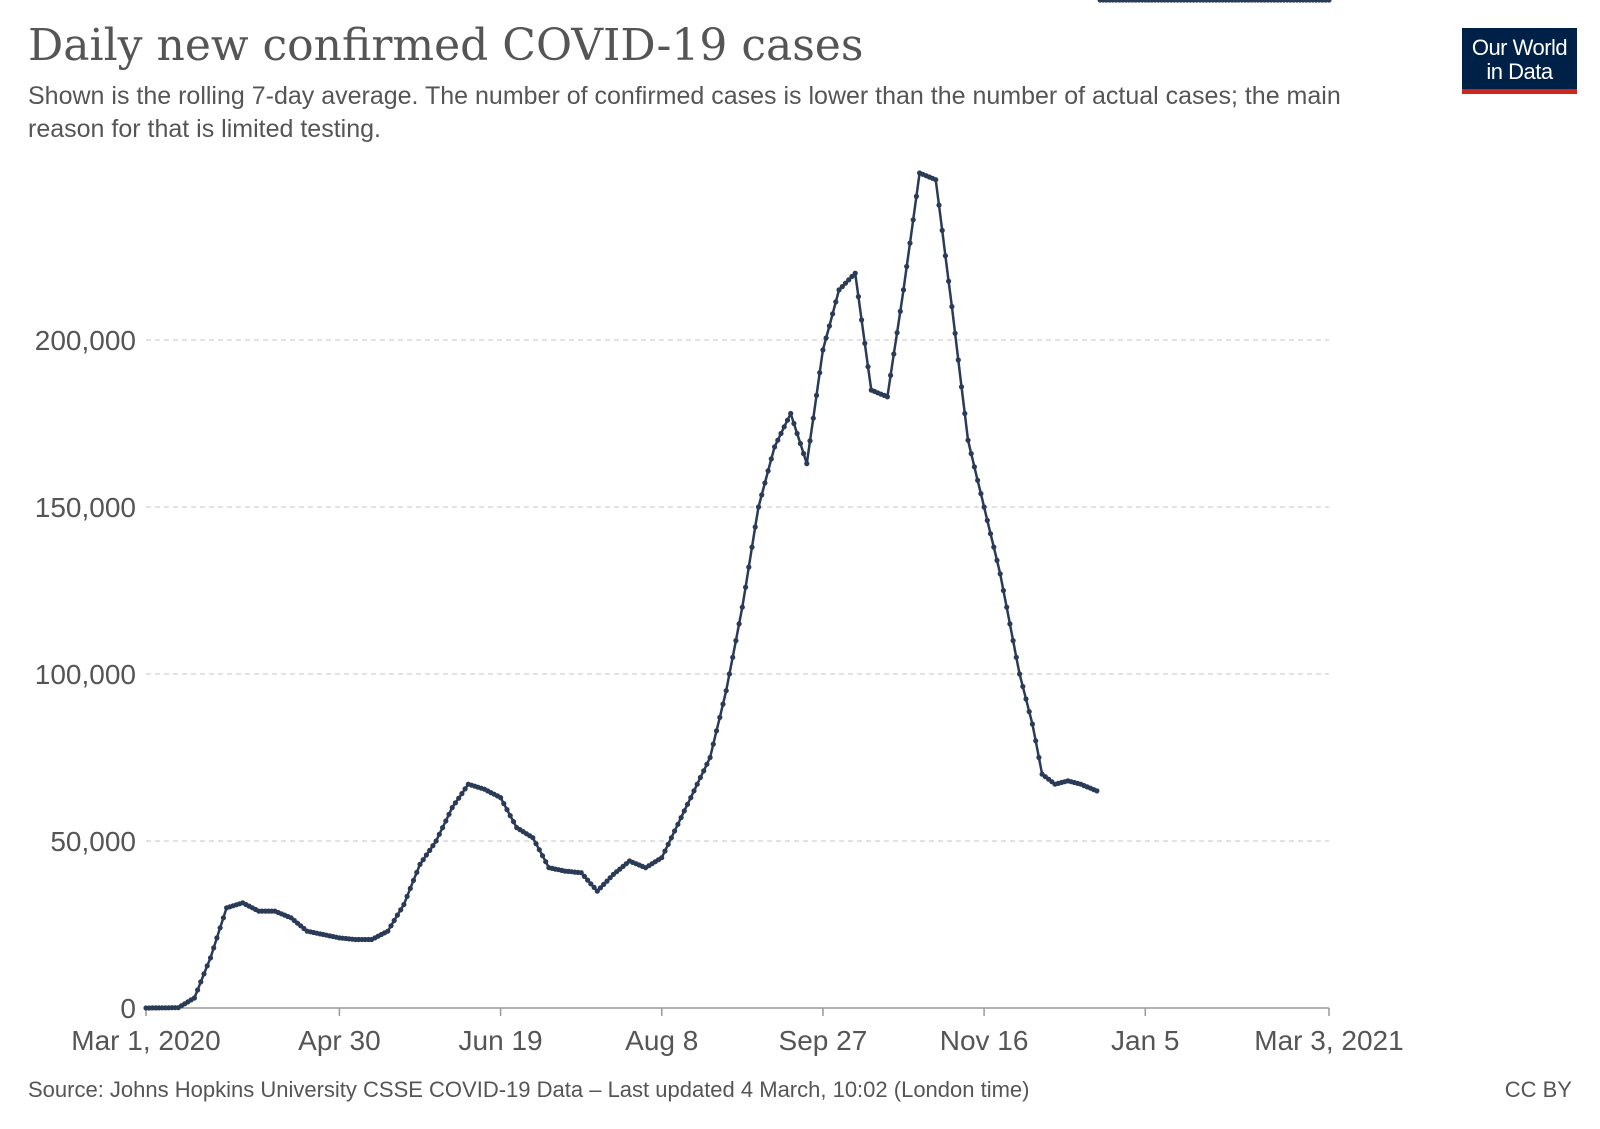  Describe the element at coordinates (1538, 1089) in the screenshot. I see `license-link: CC BY` at that location.